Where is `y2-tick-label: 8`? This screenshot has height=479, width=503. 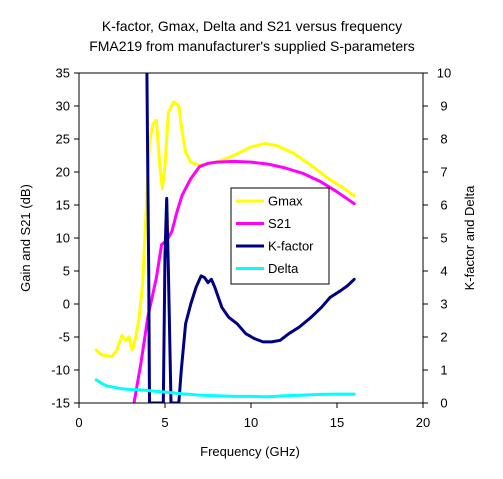 y2-tick-label: 8 is located at coordinates (443, 139).